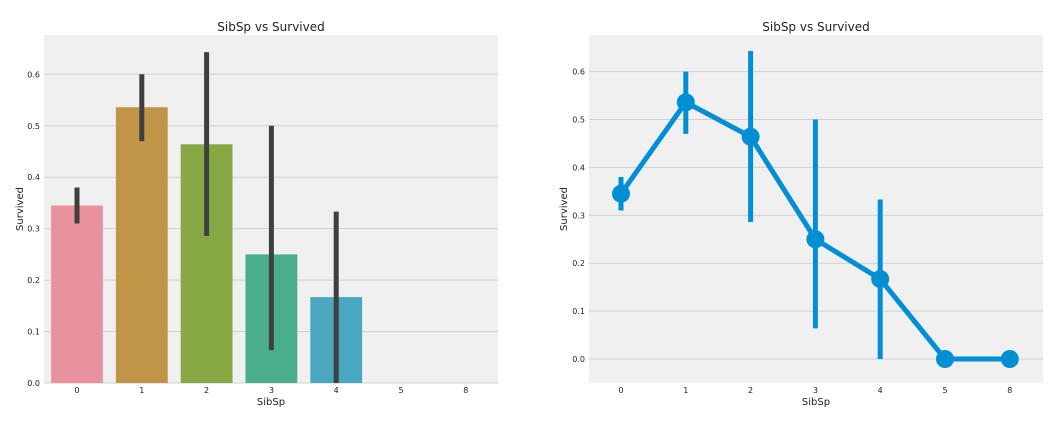 Image resolution: width=1064 pixels, height=428 pixels. I want to click on bar-chart-title: SibSp vs Survived, so click(270, 27).